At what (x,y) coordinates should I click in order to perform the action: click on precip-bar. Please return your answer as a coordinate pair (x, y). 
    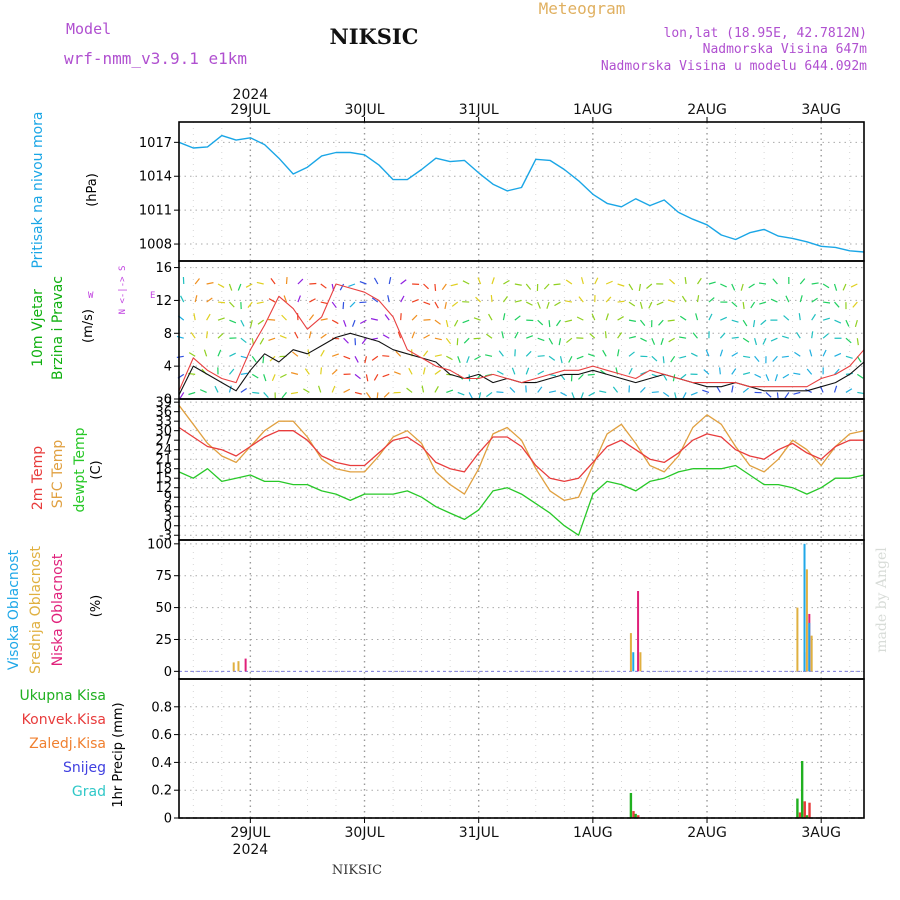
    Looking at the image, I should click on (631, 805).